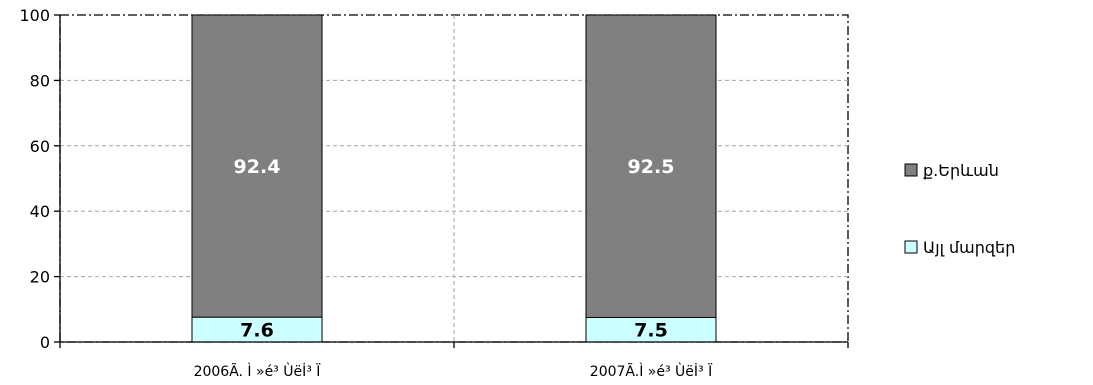 The image size is (1093, 385). I want to click on y-tick-label: 100, so click(34, 15).